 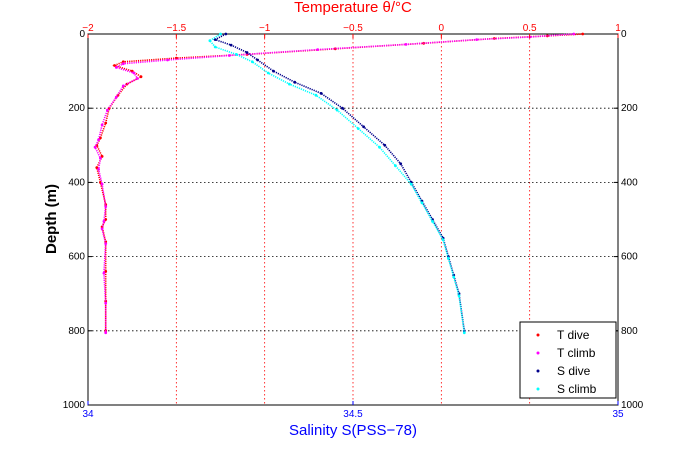 What do you see at coordinates (538, 353) in the screenshot?
I see `legend-marker-t-climb` at bounding box center [538, 353].